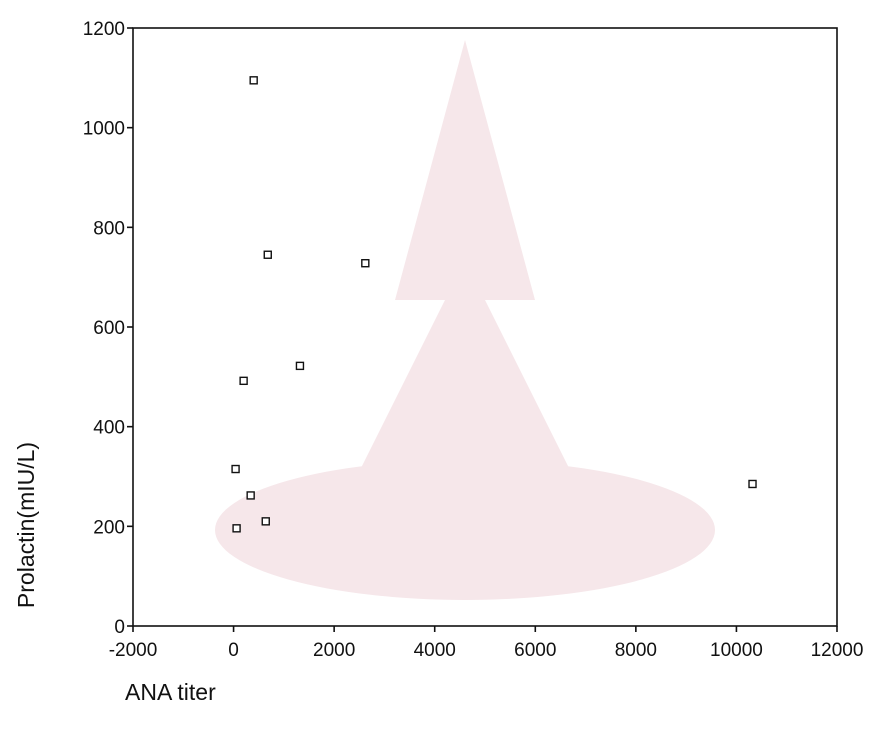  Describe the element at coordinates (109, 428) in the screenshot. I see `y-tick-label: 400` at that location.